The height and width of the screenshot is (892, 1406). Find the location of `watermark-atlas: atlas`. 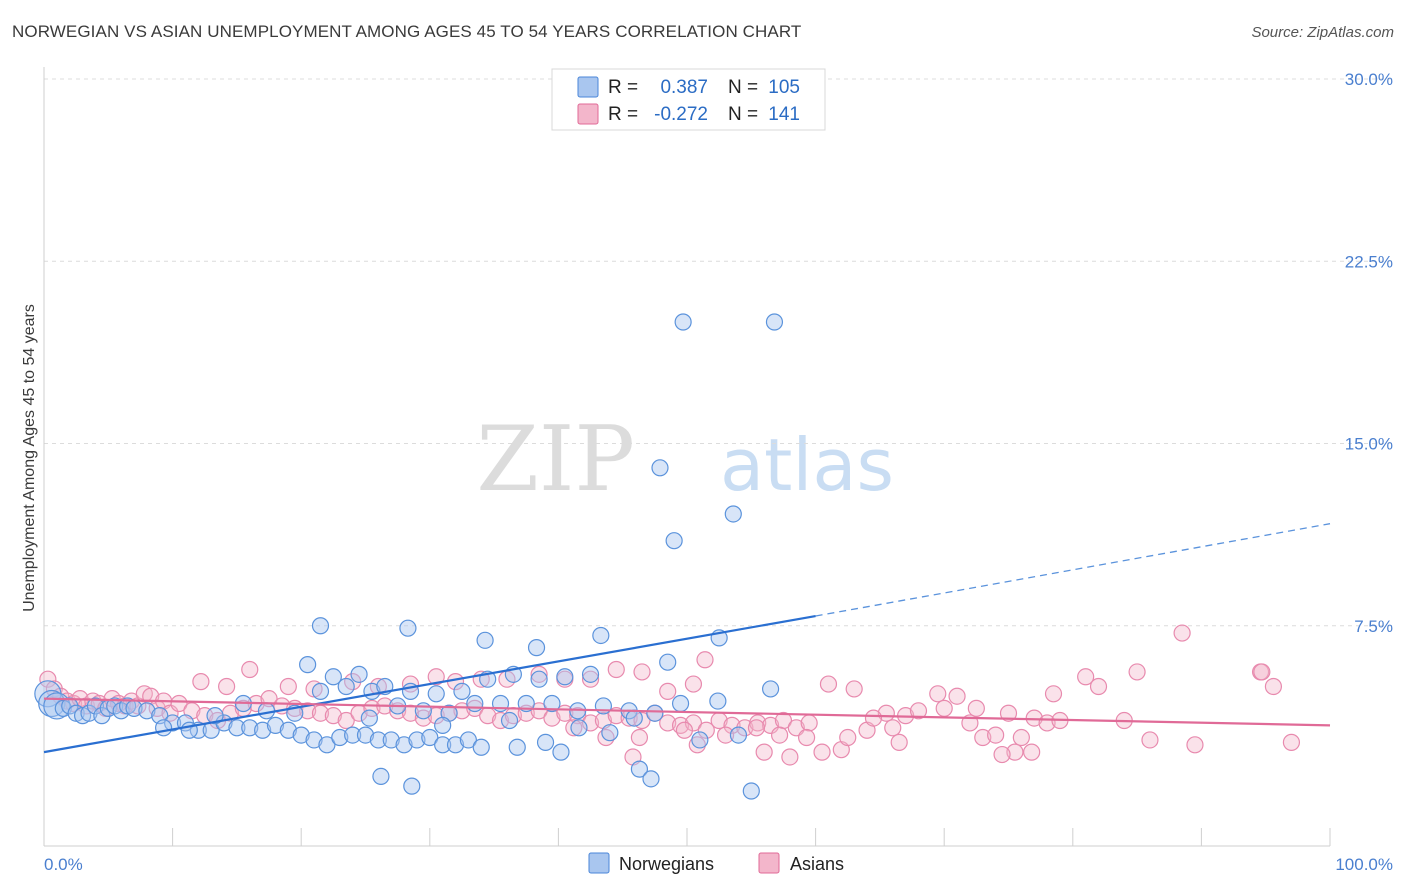

watermark-atlas: atlas is located at coordinates (807, 465).